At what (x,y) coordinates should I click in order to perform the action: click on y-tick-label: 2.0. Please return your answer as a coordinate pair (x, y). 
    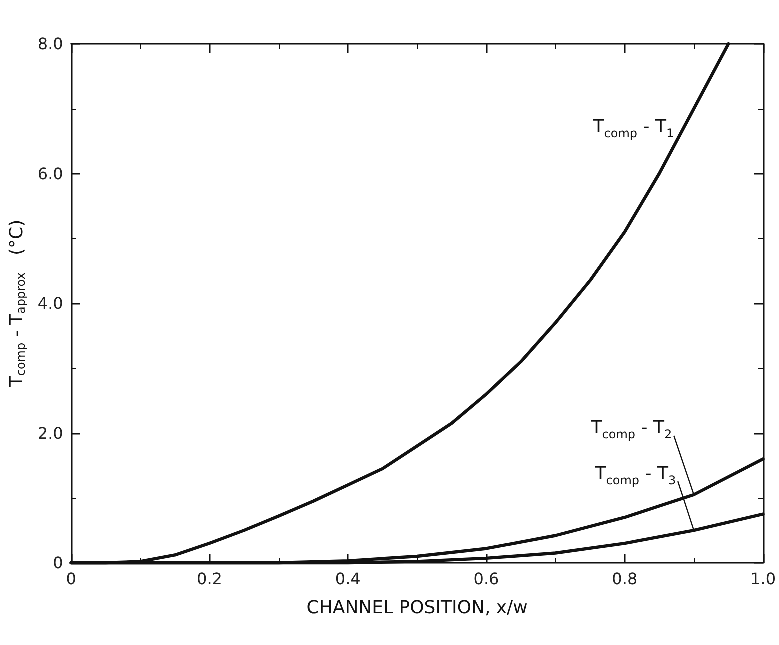
    Looking at the image, I should click on (51, 433).